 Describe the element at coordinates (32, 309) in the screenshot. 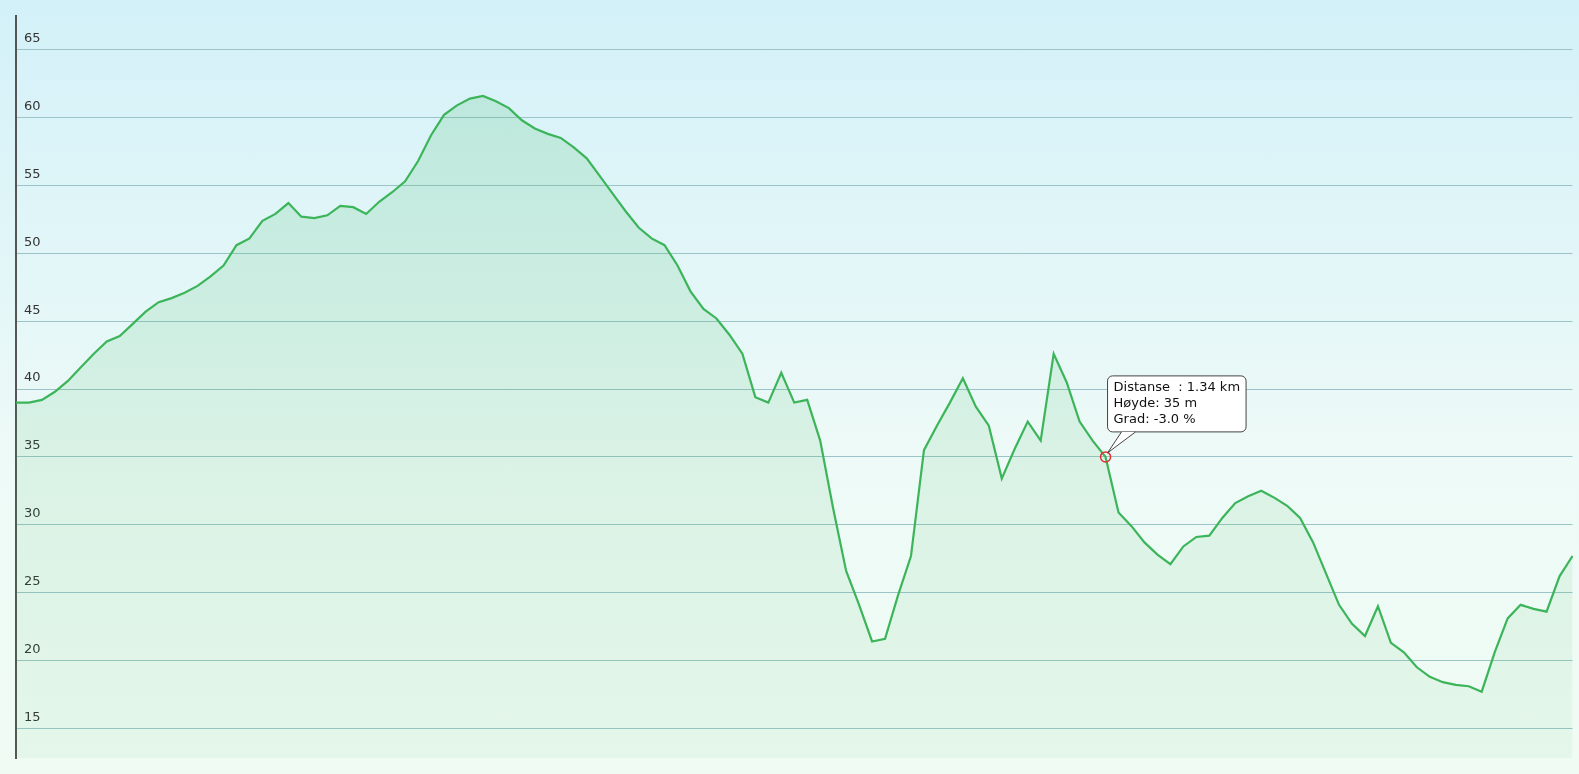

I see `y-tick-label: 45` at that location.